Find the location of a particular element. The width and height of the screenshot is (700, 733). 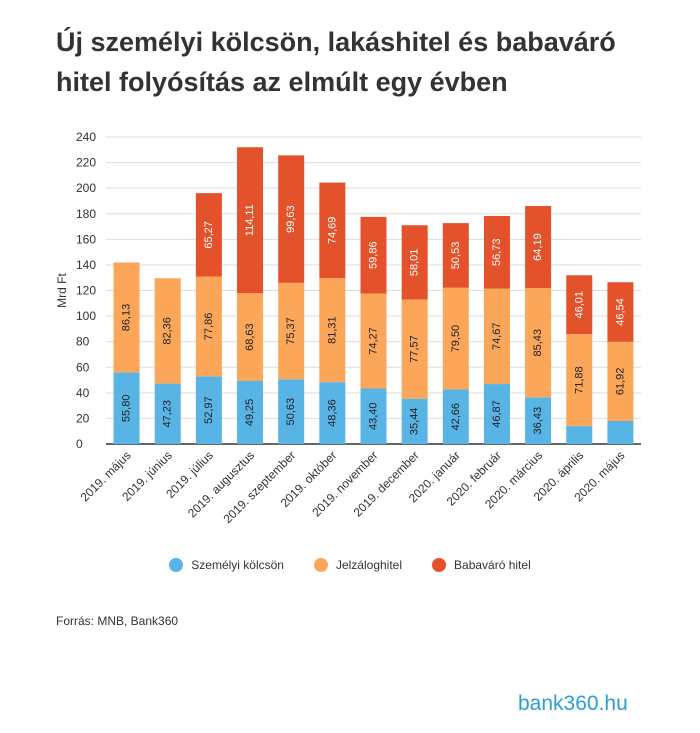

data-label-szemelyi: 49,25 is located at coordinates (250, 413).